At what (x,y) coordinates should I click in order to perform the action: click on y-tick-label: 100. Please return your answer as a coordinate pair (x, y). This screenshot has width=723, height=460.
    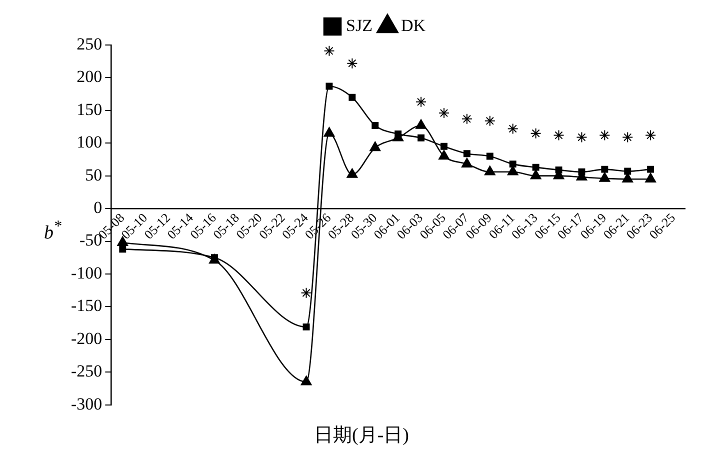
    Looking at the image, I should click on (89, 142).